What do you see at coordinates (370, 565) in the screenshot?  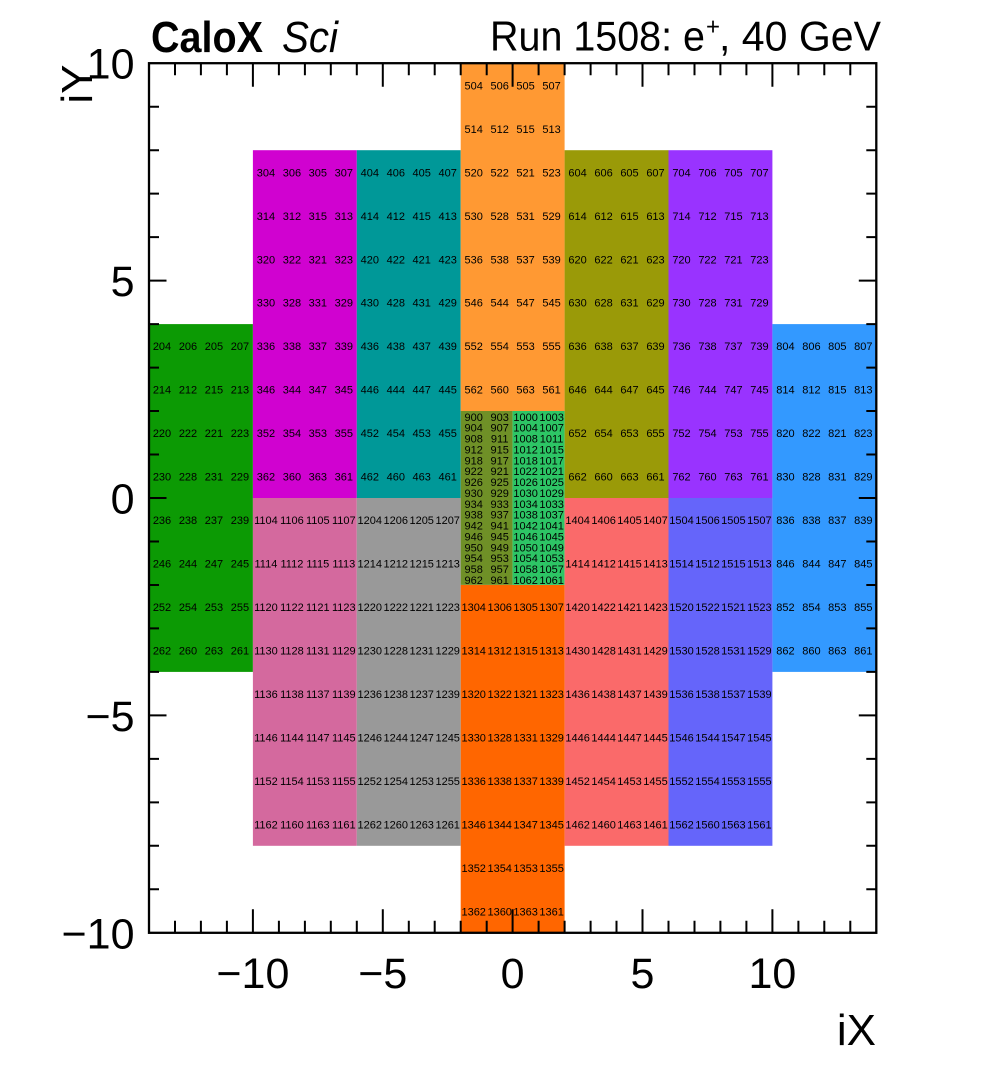 I see `svg-text: 1214` at bounding box center [370, 565].